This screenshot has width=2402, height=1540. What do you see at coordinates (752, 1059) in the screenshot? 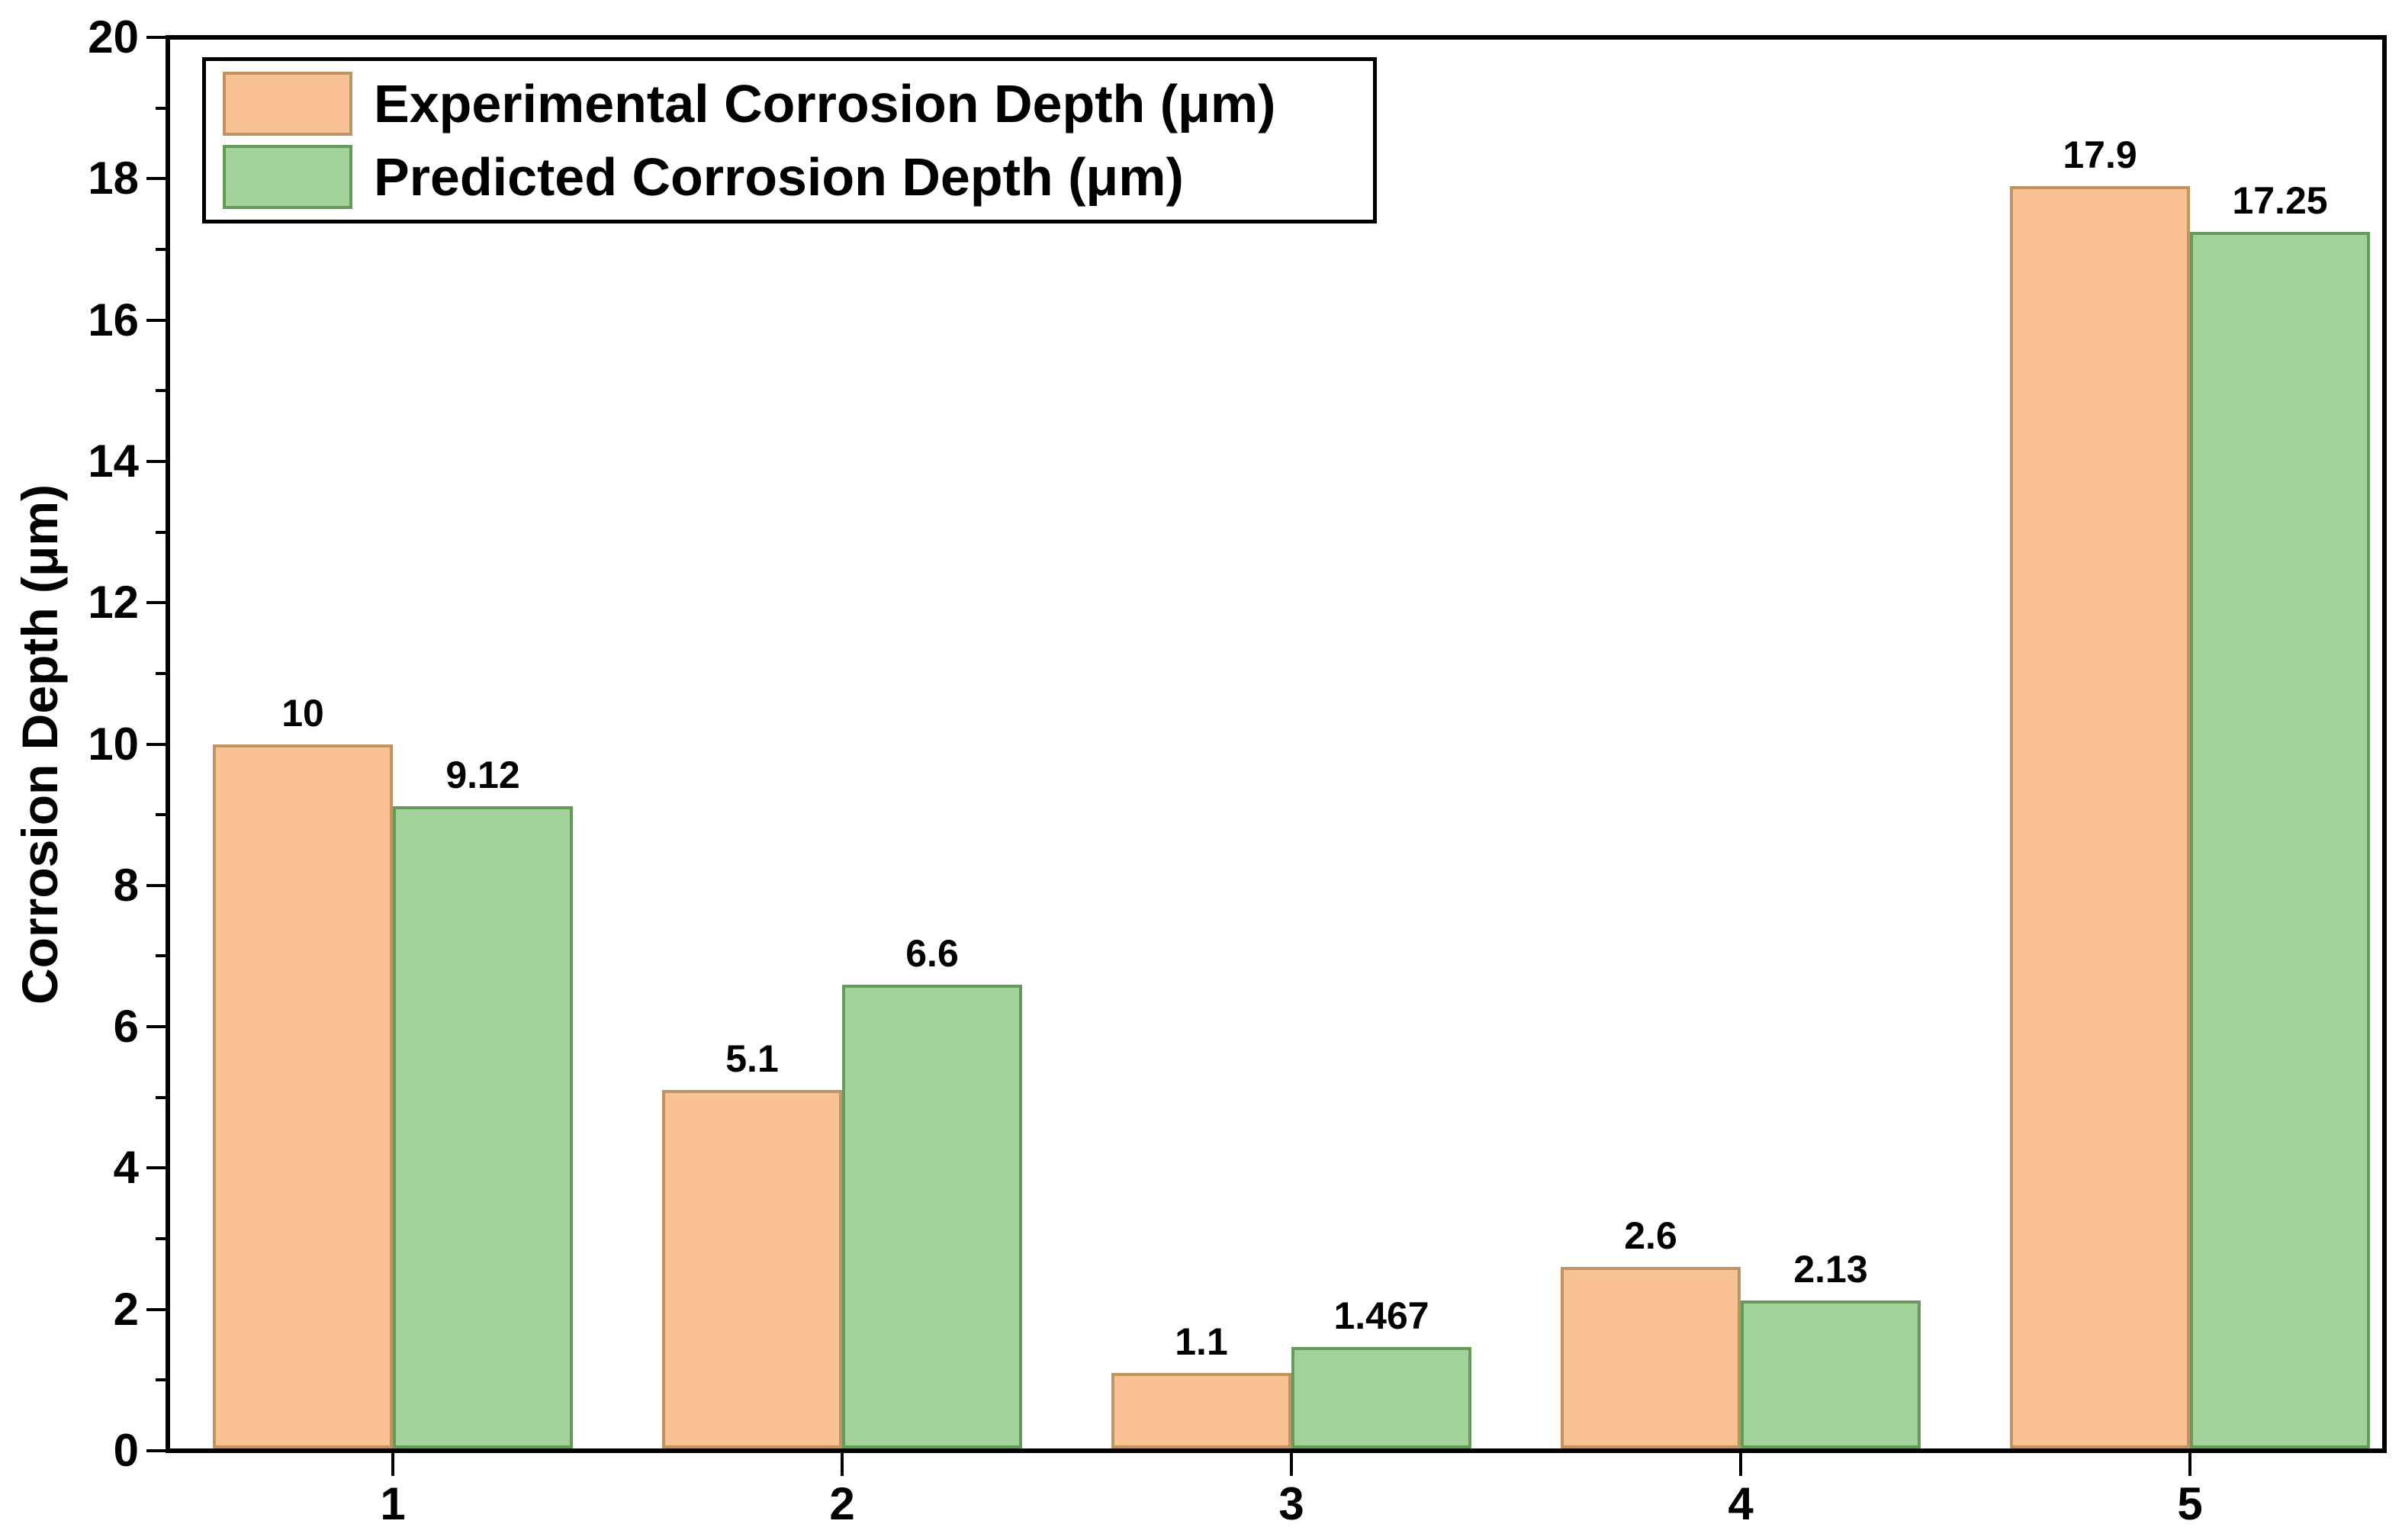
I see `bar-value-label: 5.1` at bounding box center [752, 1059].